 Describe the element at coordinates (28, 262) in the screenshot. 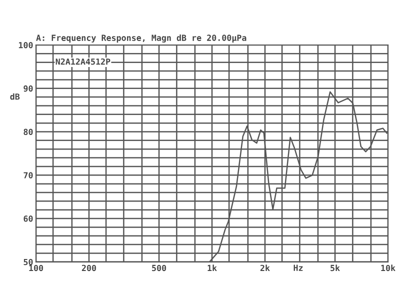

I see `y-tick-label: 50` at that location.